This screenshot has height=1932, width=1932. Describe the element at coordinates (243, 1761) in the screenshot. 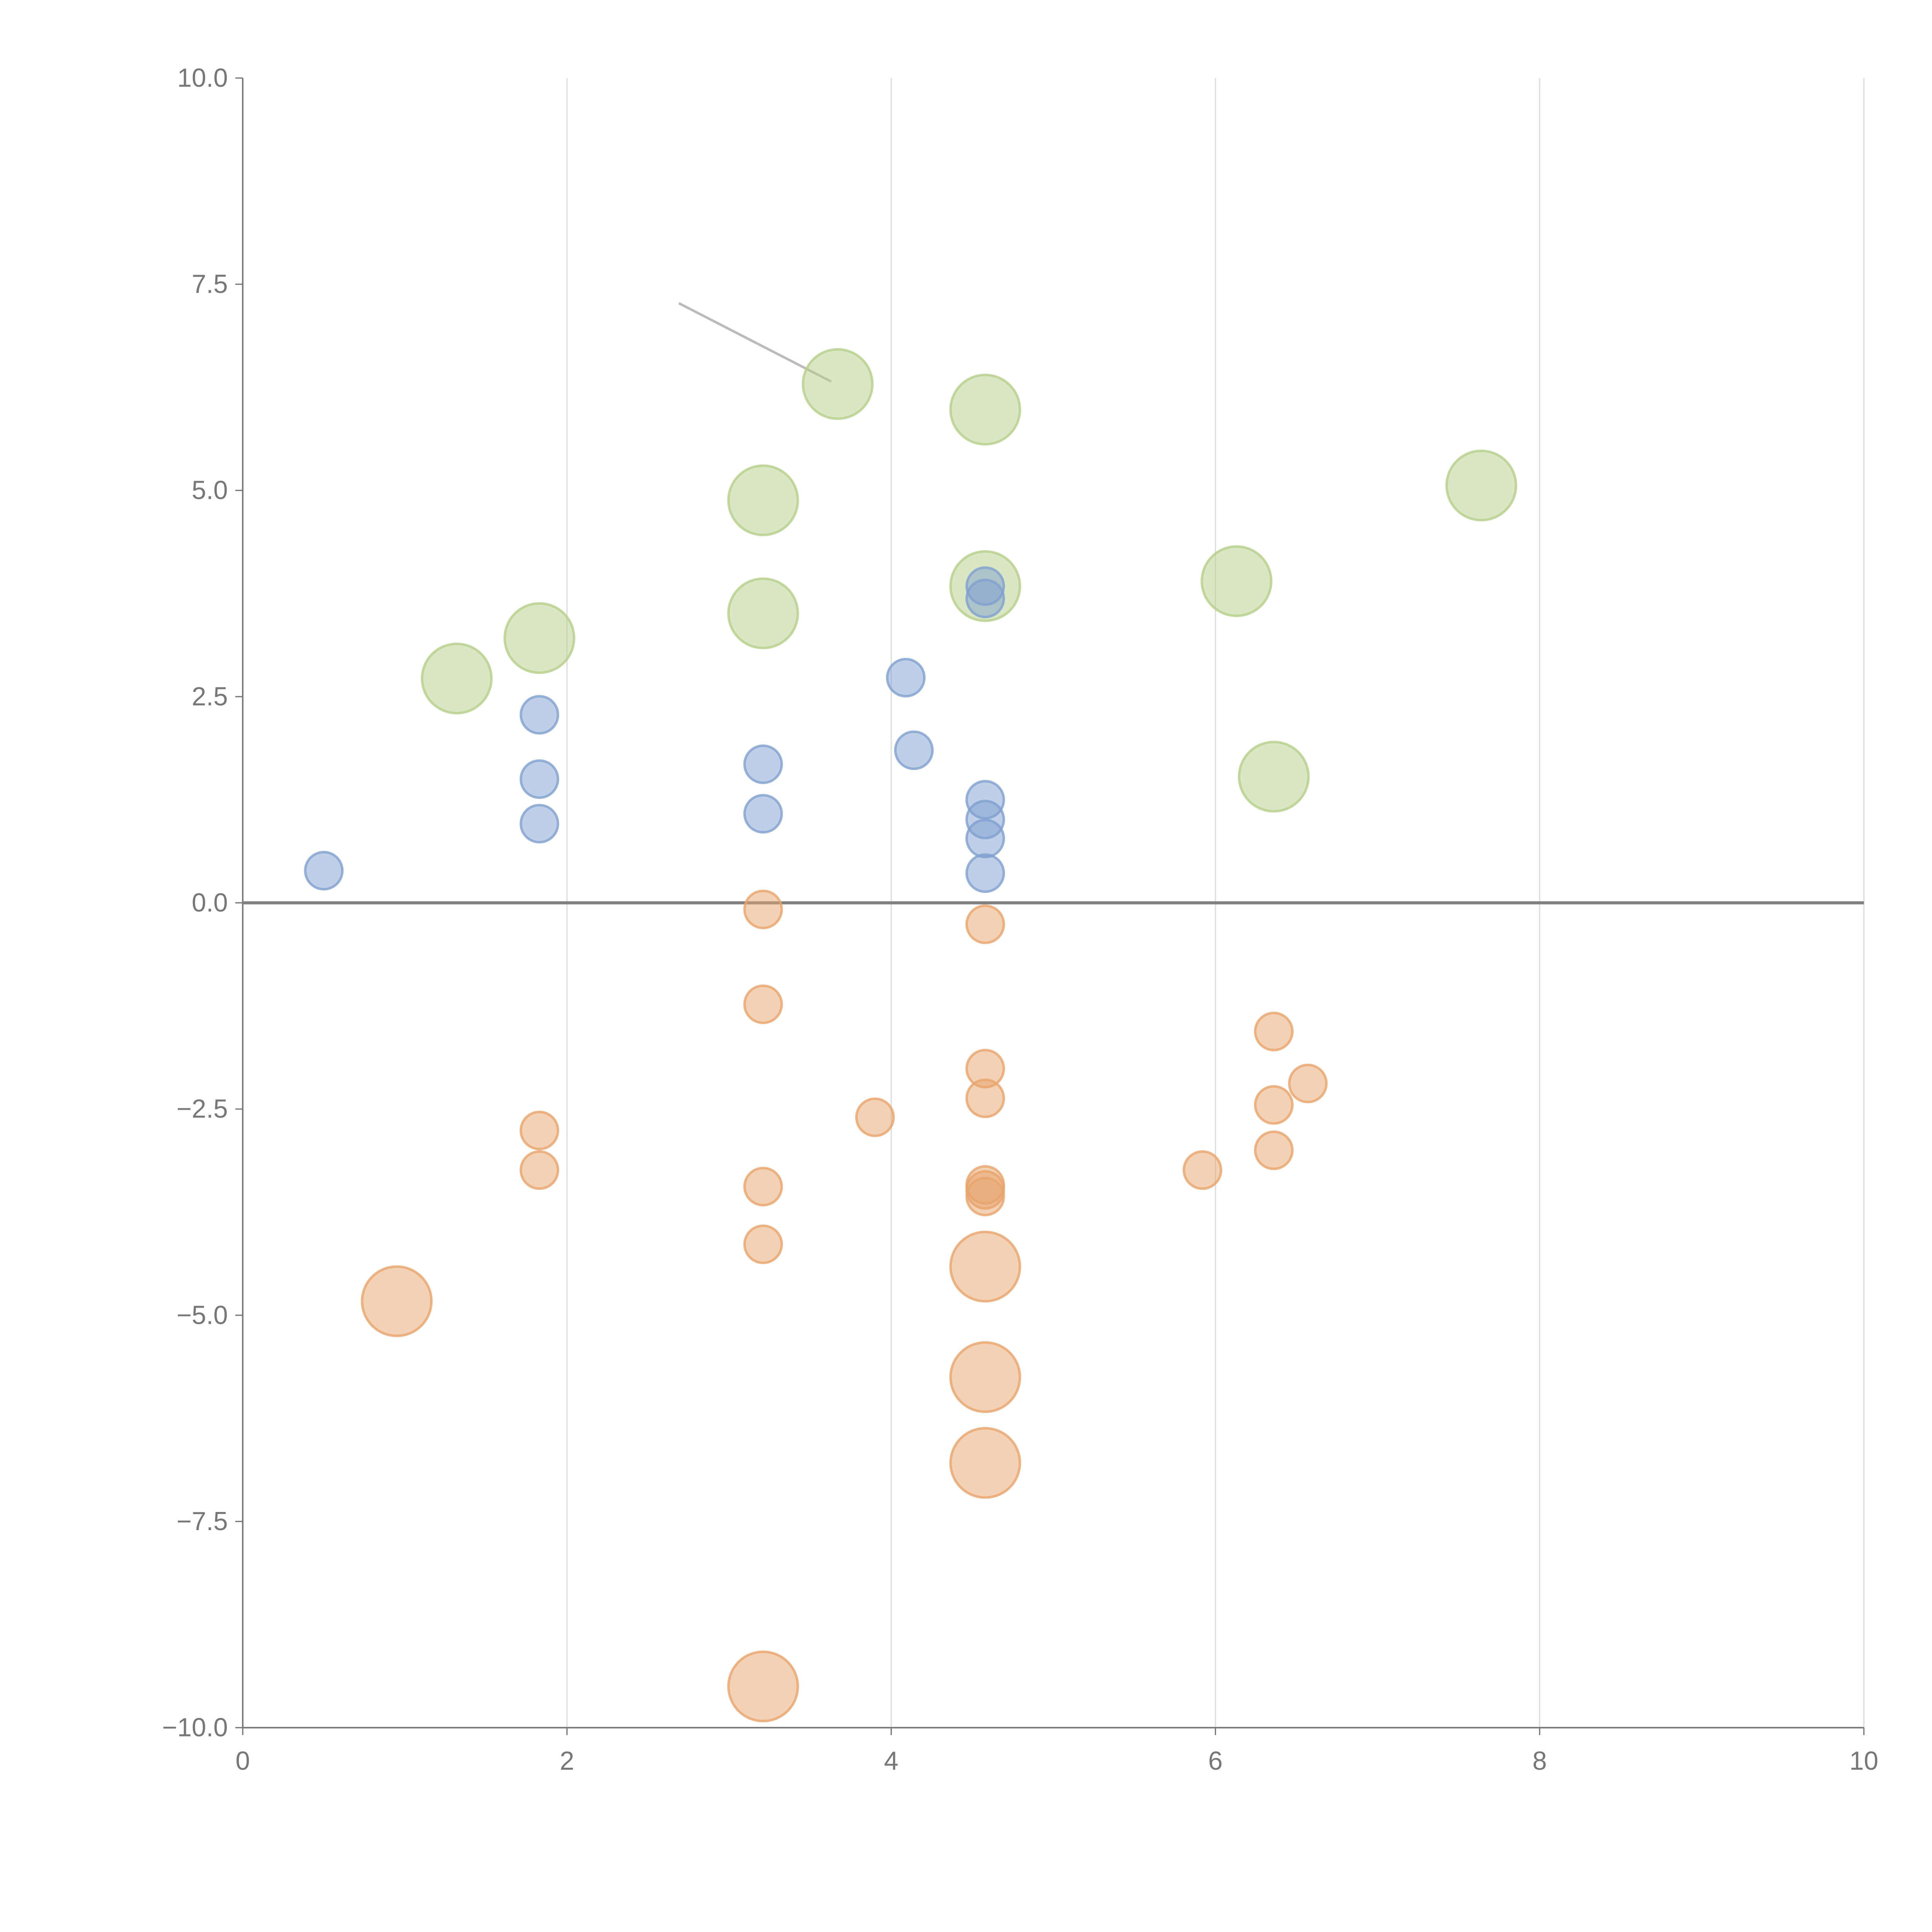

I see `x-tick-label: 0` at that location.